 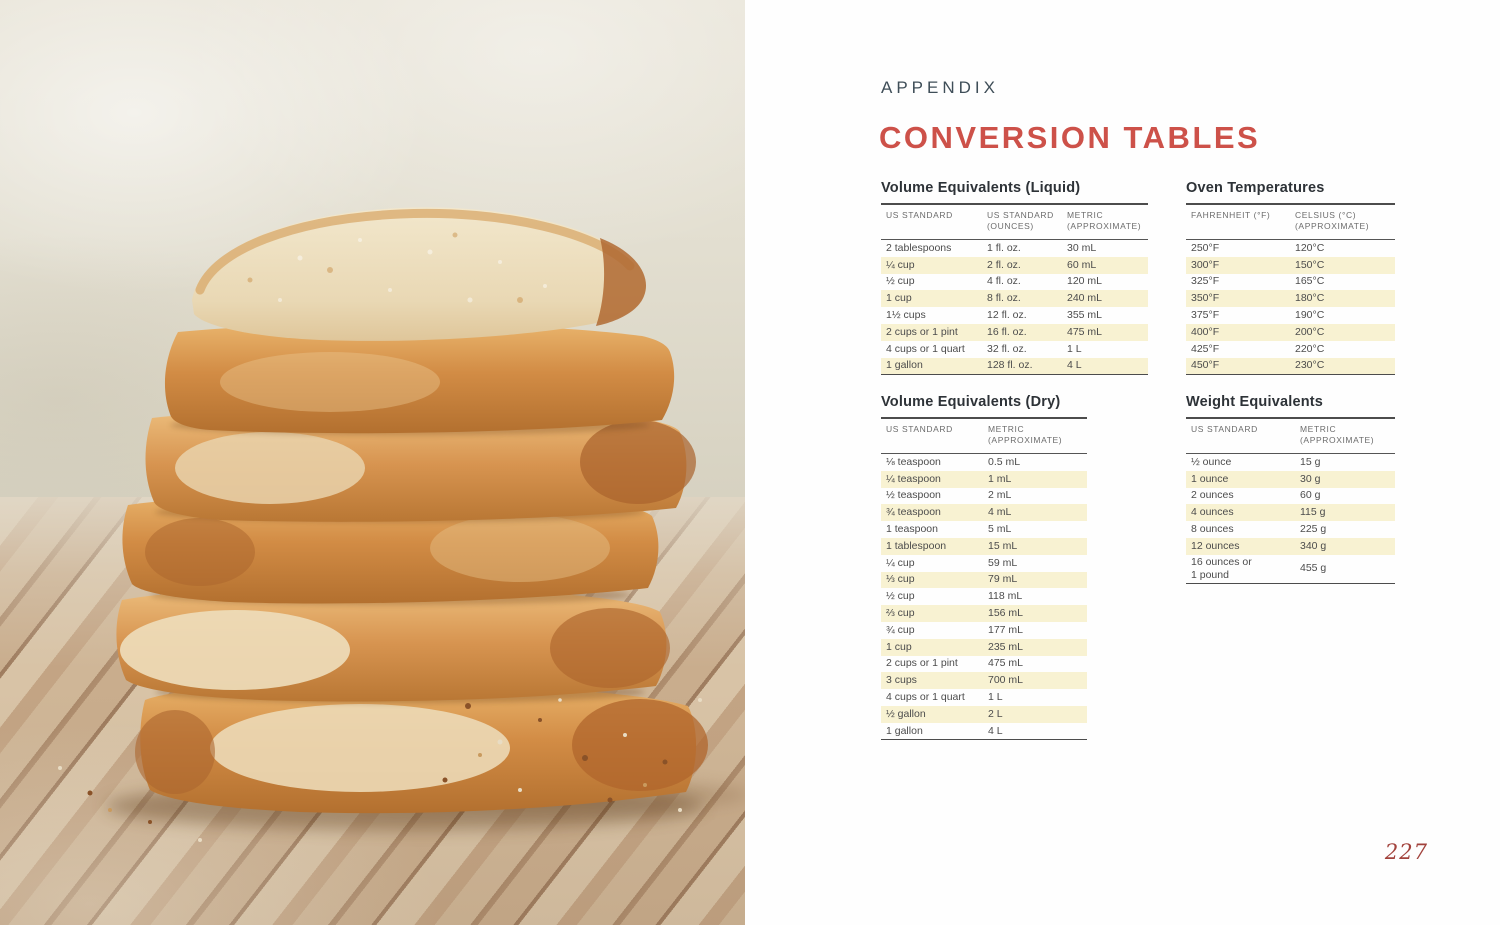 What do you see at coordinates (984, 630) in the screenshot?
I see `table-row: ¾ cup 177 mL` at bounding box center [984, 630].